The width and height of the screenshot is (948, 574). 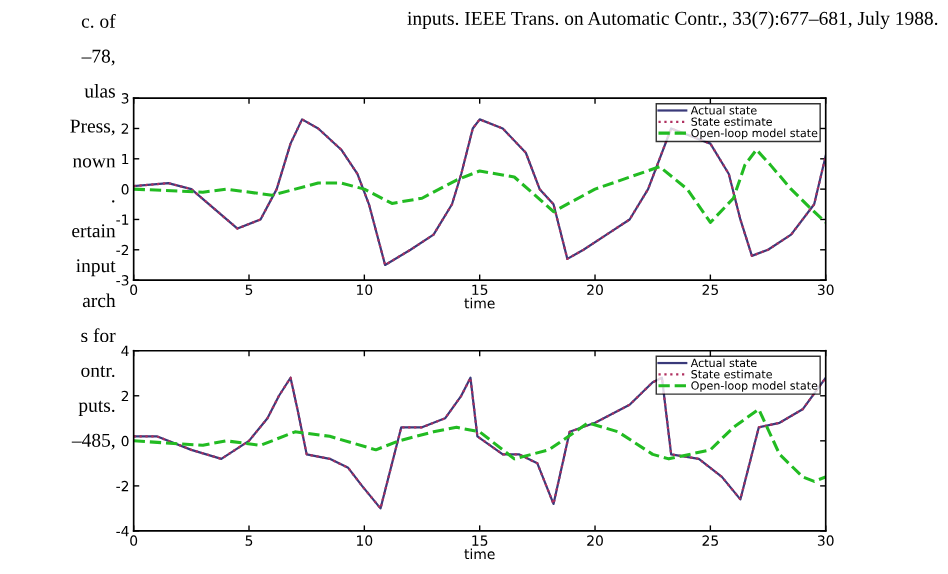 What do you see at coordinates (672, 20) in the screenshot?
I see `text: inputs. IEEE Trans. on Automatic Contr., 33(7):677–681, July 1988.` at bounding box center [672, 20].